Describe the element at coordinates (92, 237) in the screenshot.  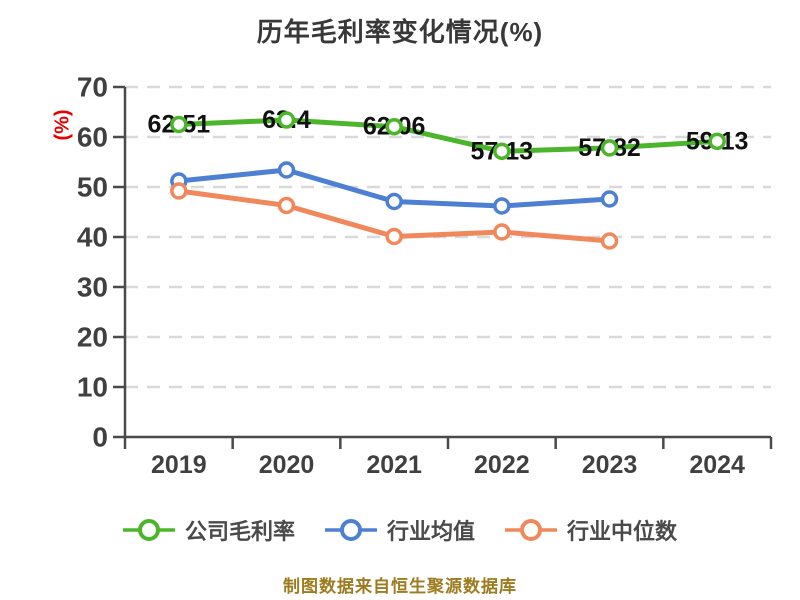
I see `y-tick-label: 40` at that location.